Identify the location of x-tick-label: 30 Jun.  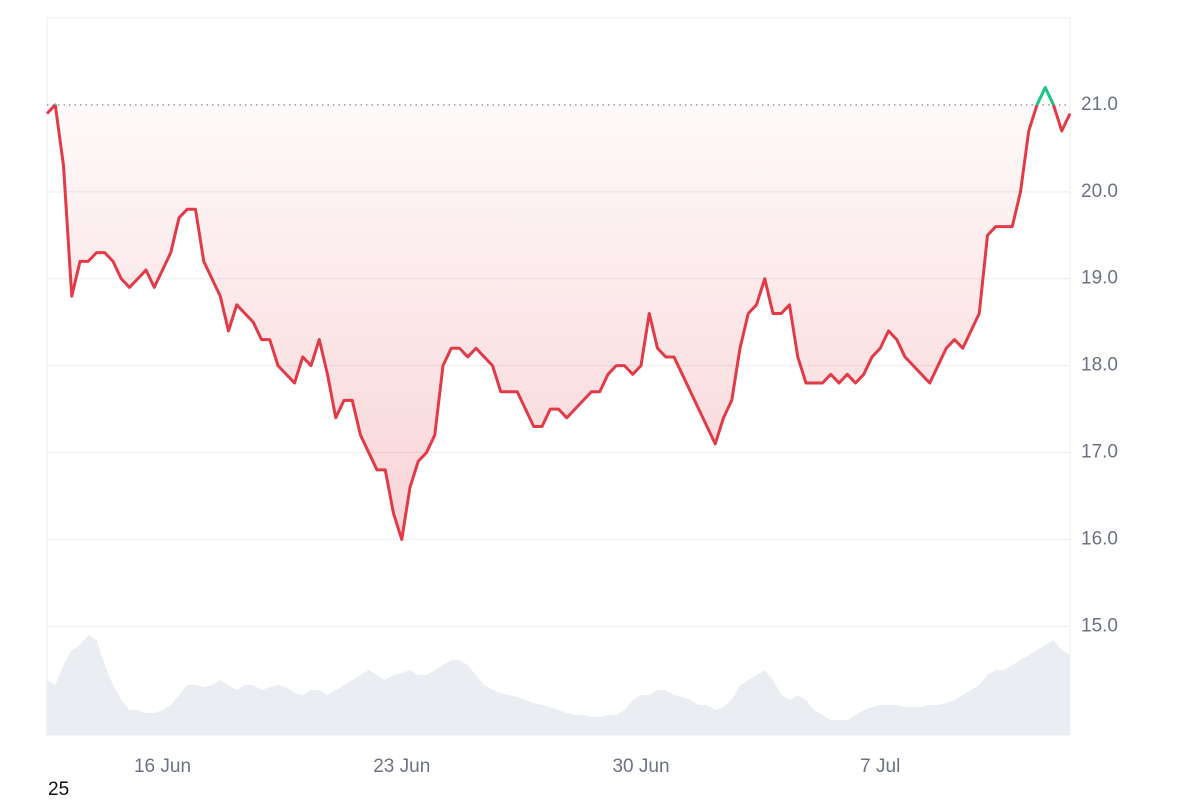
(640, 766).